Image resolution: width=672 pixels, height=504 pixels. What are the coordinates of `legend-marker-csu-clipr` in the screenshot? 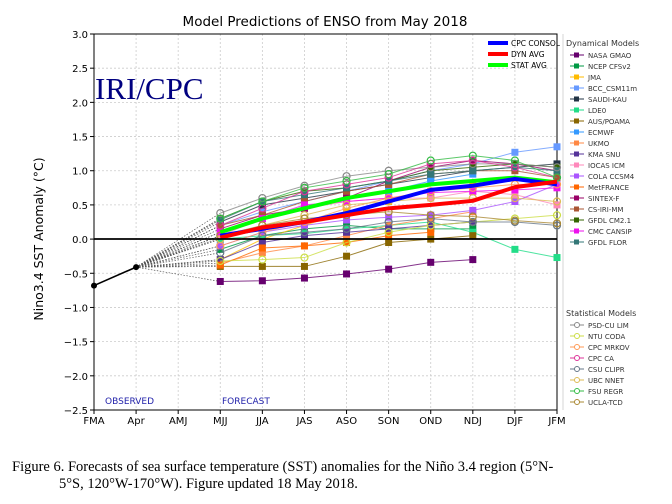 It's located at (577, 369).